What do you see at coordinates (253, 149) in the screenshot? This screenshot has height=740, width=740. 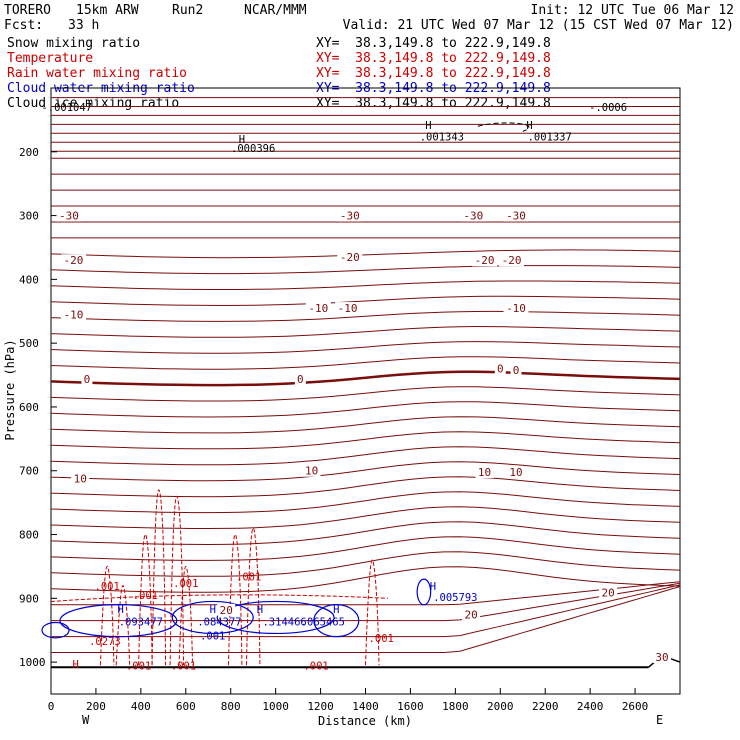 I see `extremum-label: .000396` at bounding box center [253, 149].